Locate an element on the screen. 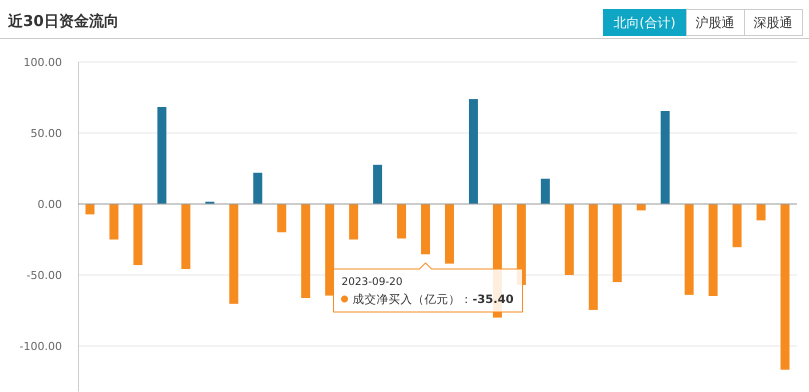  button: 北向(合计) is located at coordinates (645, 22).